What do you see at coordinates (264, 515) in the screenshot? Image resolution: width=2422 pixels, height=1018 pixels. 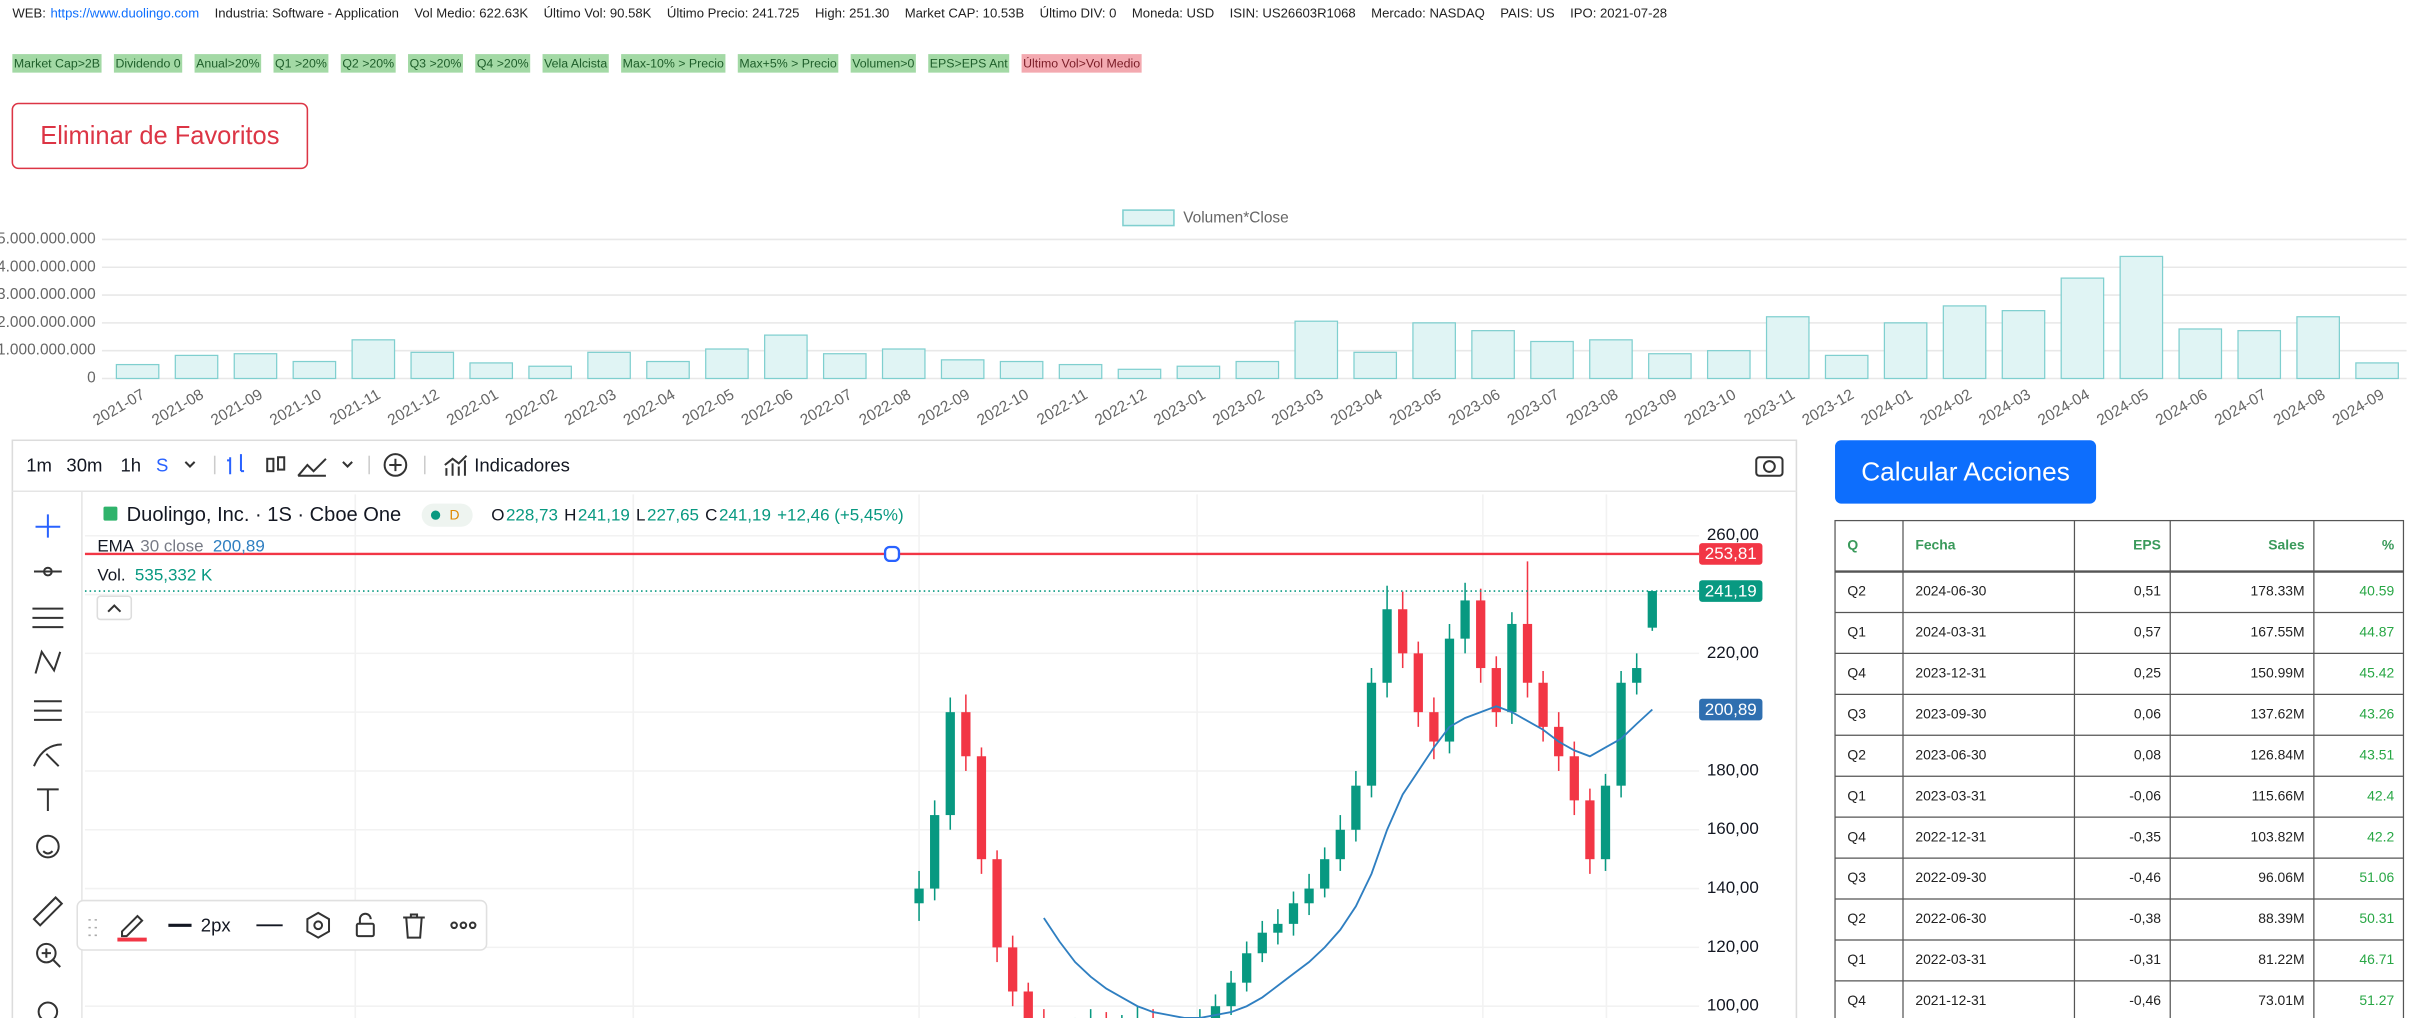 I see `symbol: Duolingo, Inc. · 1S · Cboe One` at bounding box center [264, 515].